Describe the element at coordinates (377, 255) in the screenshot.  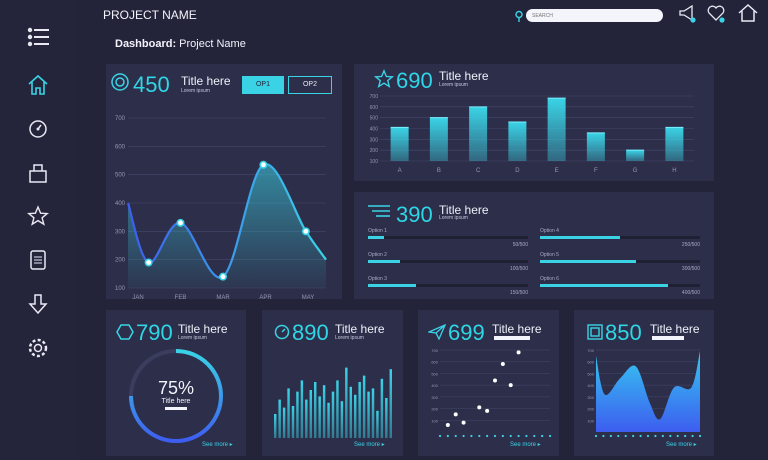
I see `option-label: Option 2` at that location.